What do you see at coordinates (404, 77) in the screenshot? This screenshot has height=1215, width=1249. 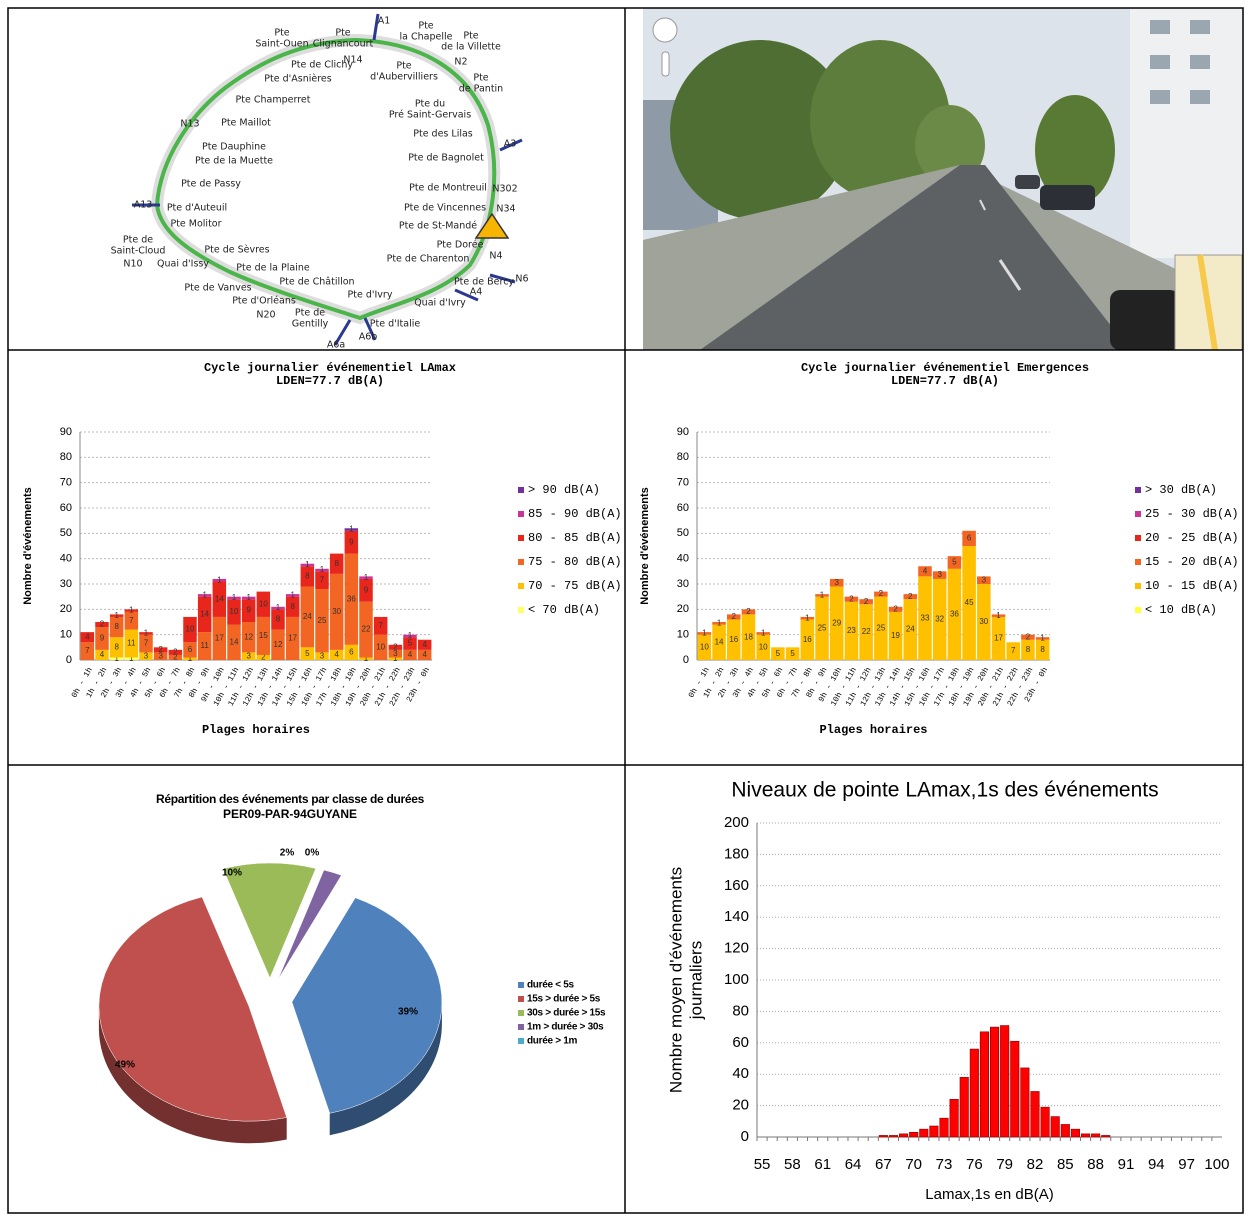 I see `map-label: d'Aubervilliers` at bounding box center [404, 77].